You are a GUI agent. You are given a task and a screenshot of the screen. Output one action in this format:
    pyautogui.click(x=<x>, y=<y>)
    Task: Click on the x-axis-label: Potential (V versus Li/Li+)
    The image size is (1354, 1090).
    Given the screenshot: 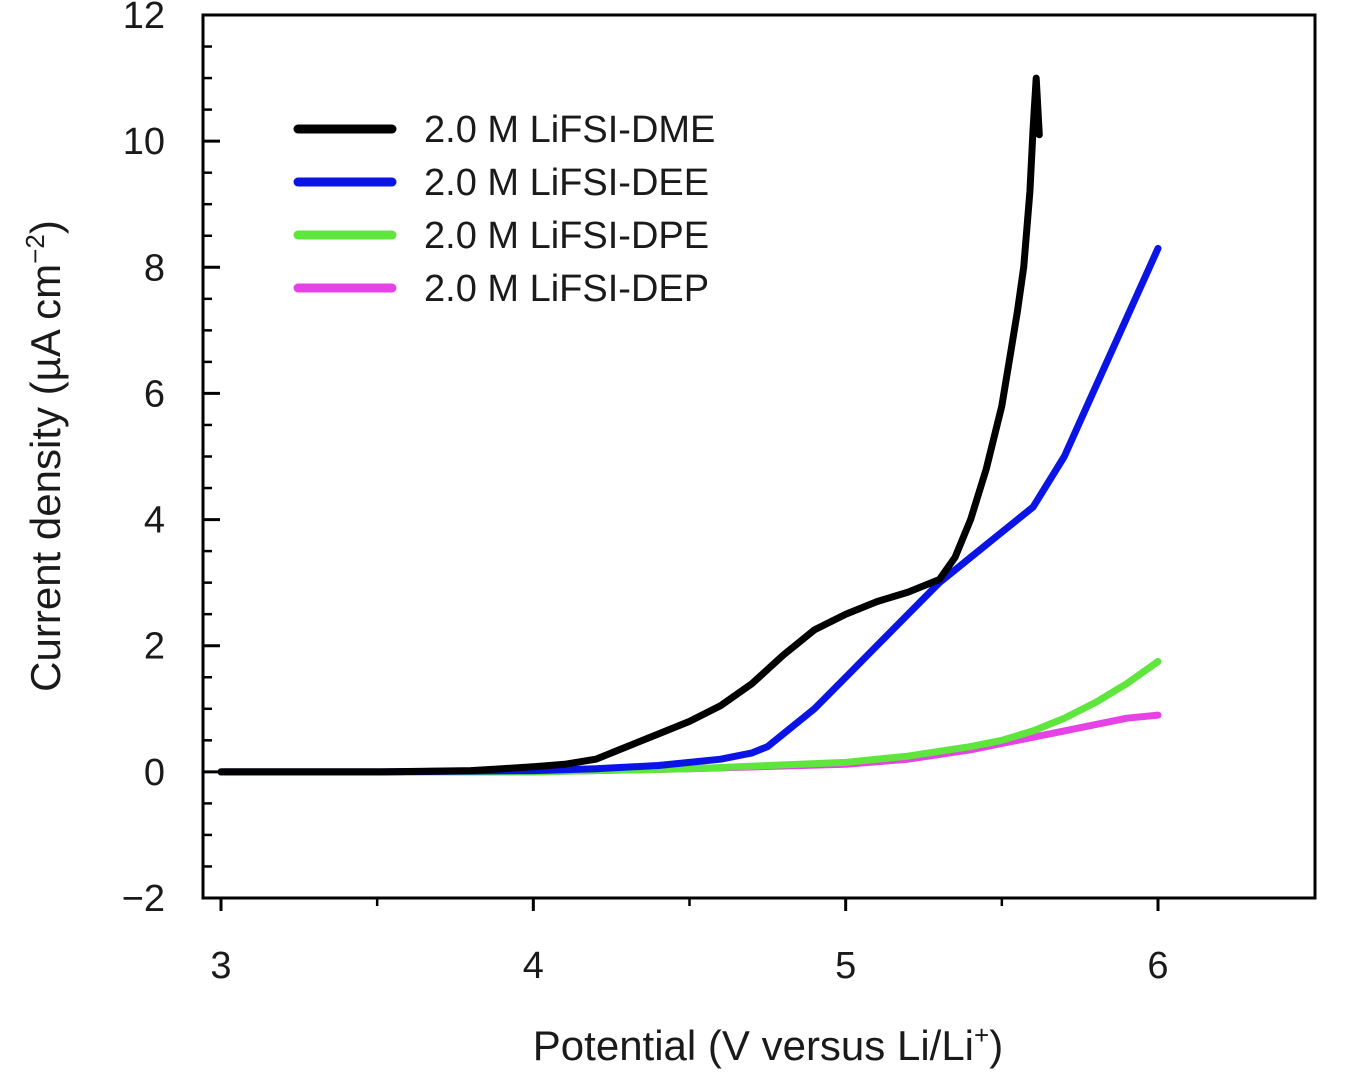 What is the action you would take?
    pyautogui.click(x=768, y=1044)
    